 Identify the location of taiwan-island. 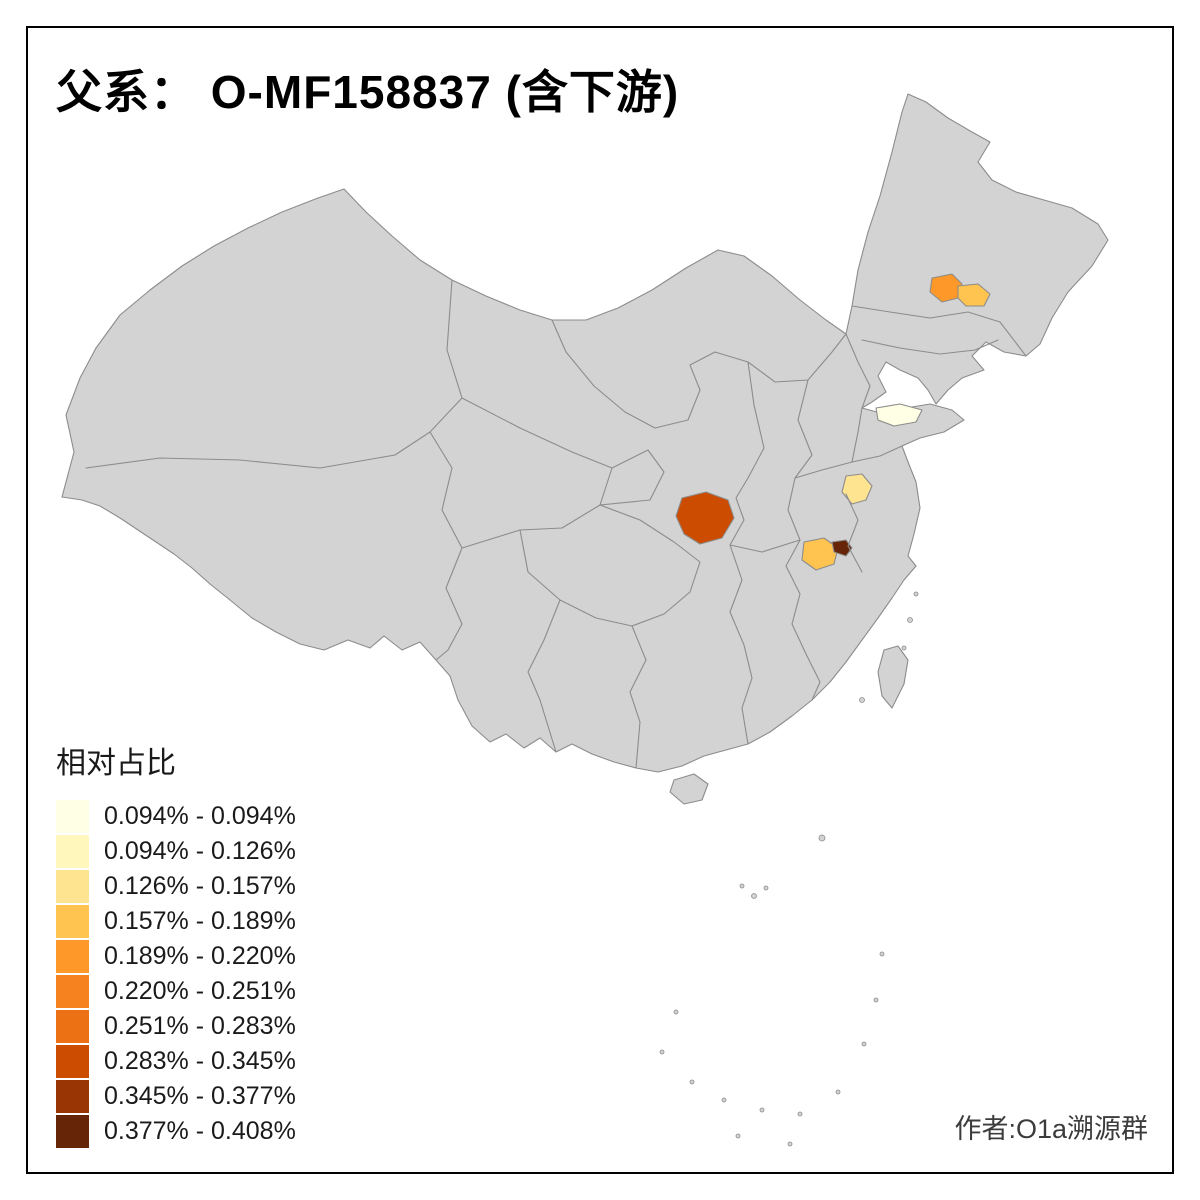
(893, 677).